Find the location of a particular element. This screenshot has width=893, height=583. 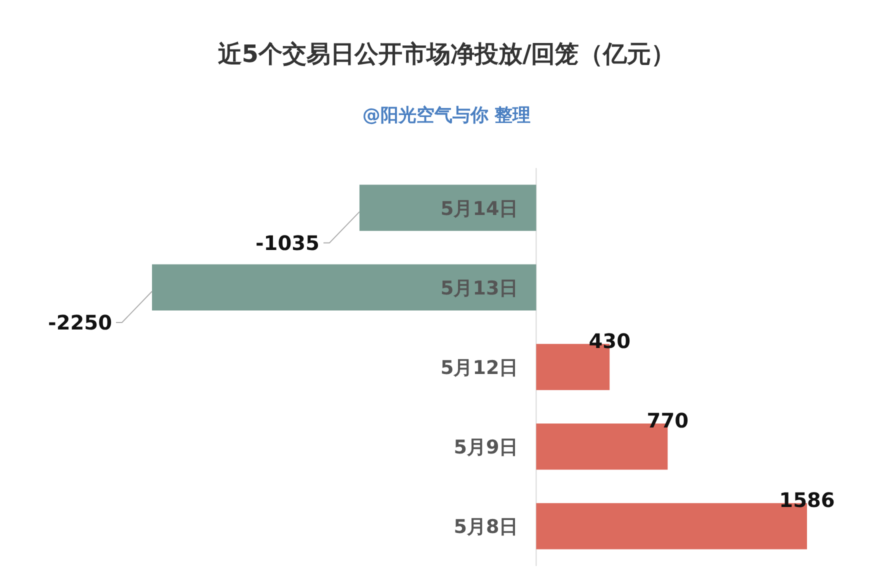

y-tick-label: 5月9日 is located at coordinates (486, 447).